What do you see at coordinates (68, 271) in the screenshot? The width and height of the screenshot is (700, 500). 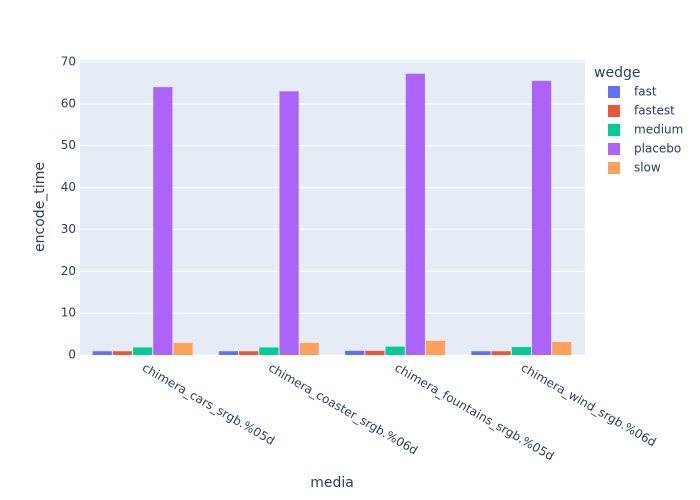 I see `y-tick-label: 20` at bounding box center [68, 271].